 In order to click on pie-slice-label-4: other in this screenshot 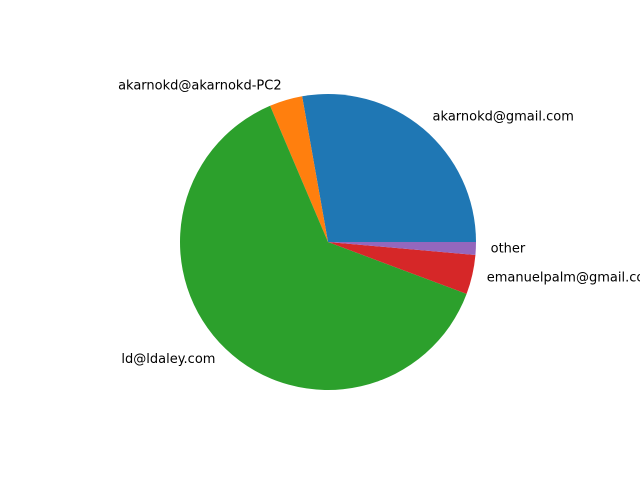, I will do `click(508, 249)`.